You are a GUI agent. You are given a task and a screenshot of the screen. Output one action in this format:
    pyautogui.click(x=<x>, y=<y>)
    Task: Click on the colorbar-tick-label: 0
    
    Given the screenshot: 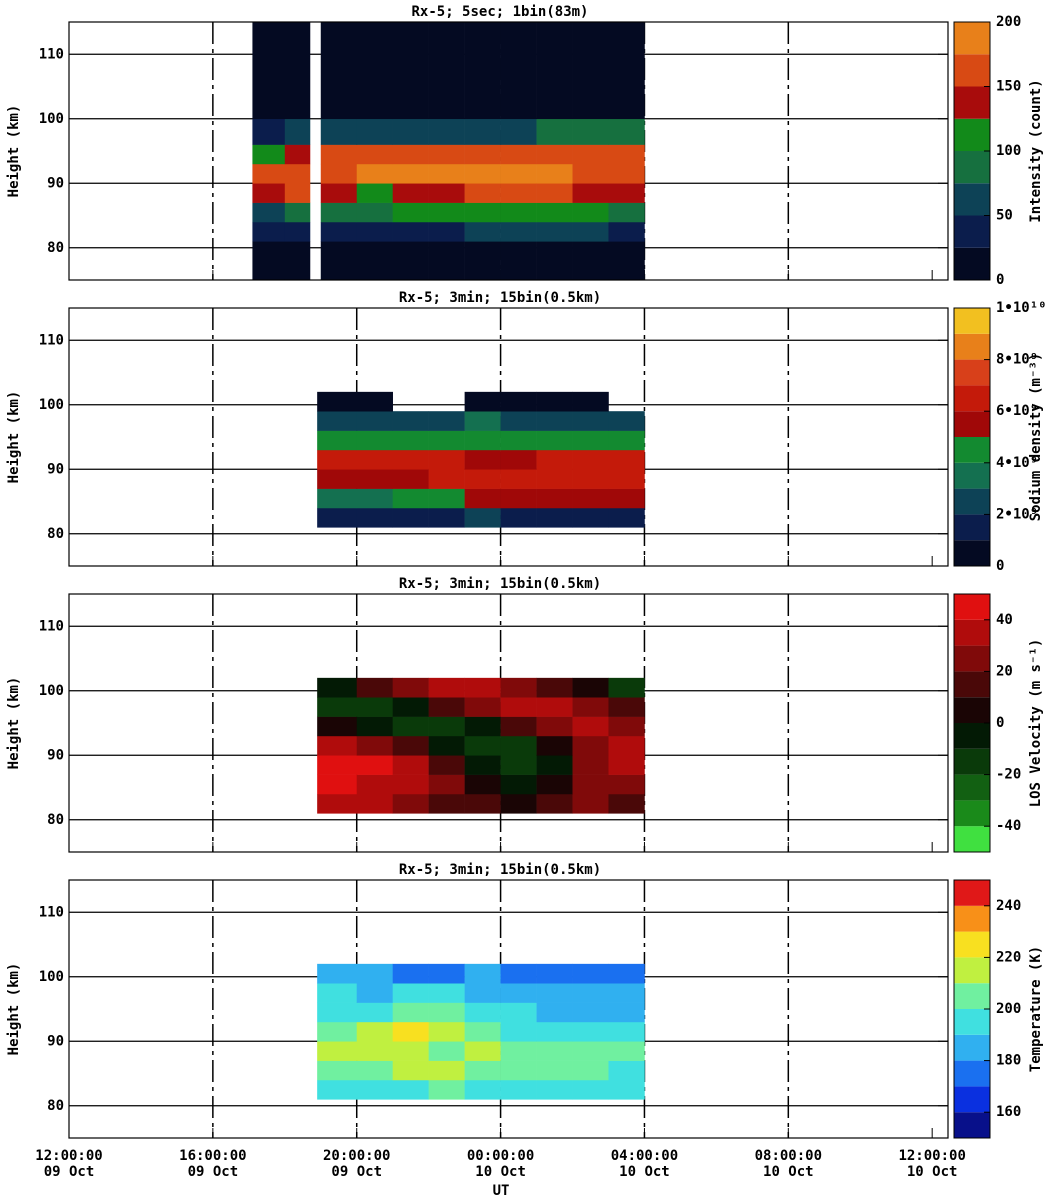 What is the action you would take?
    pyautogui.click(x=1000, y=566)
    